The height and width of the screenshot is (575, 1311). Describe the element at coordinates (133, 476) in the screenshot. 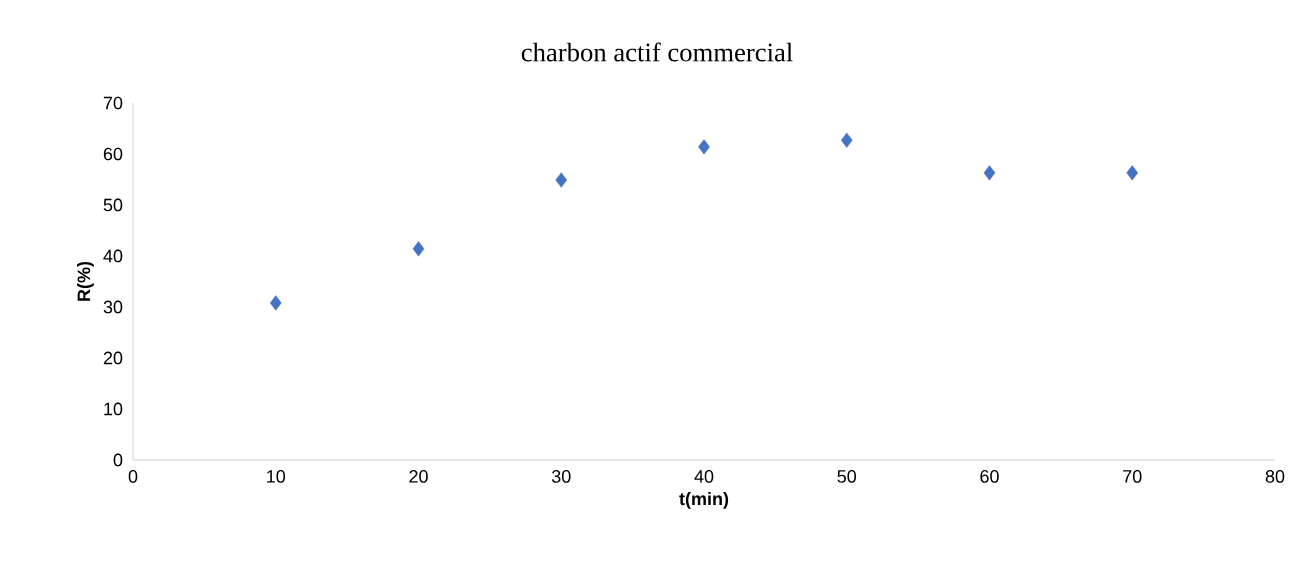

I see `x-tick-label: 0` at that location.